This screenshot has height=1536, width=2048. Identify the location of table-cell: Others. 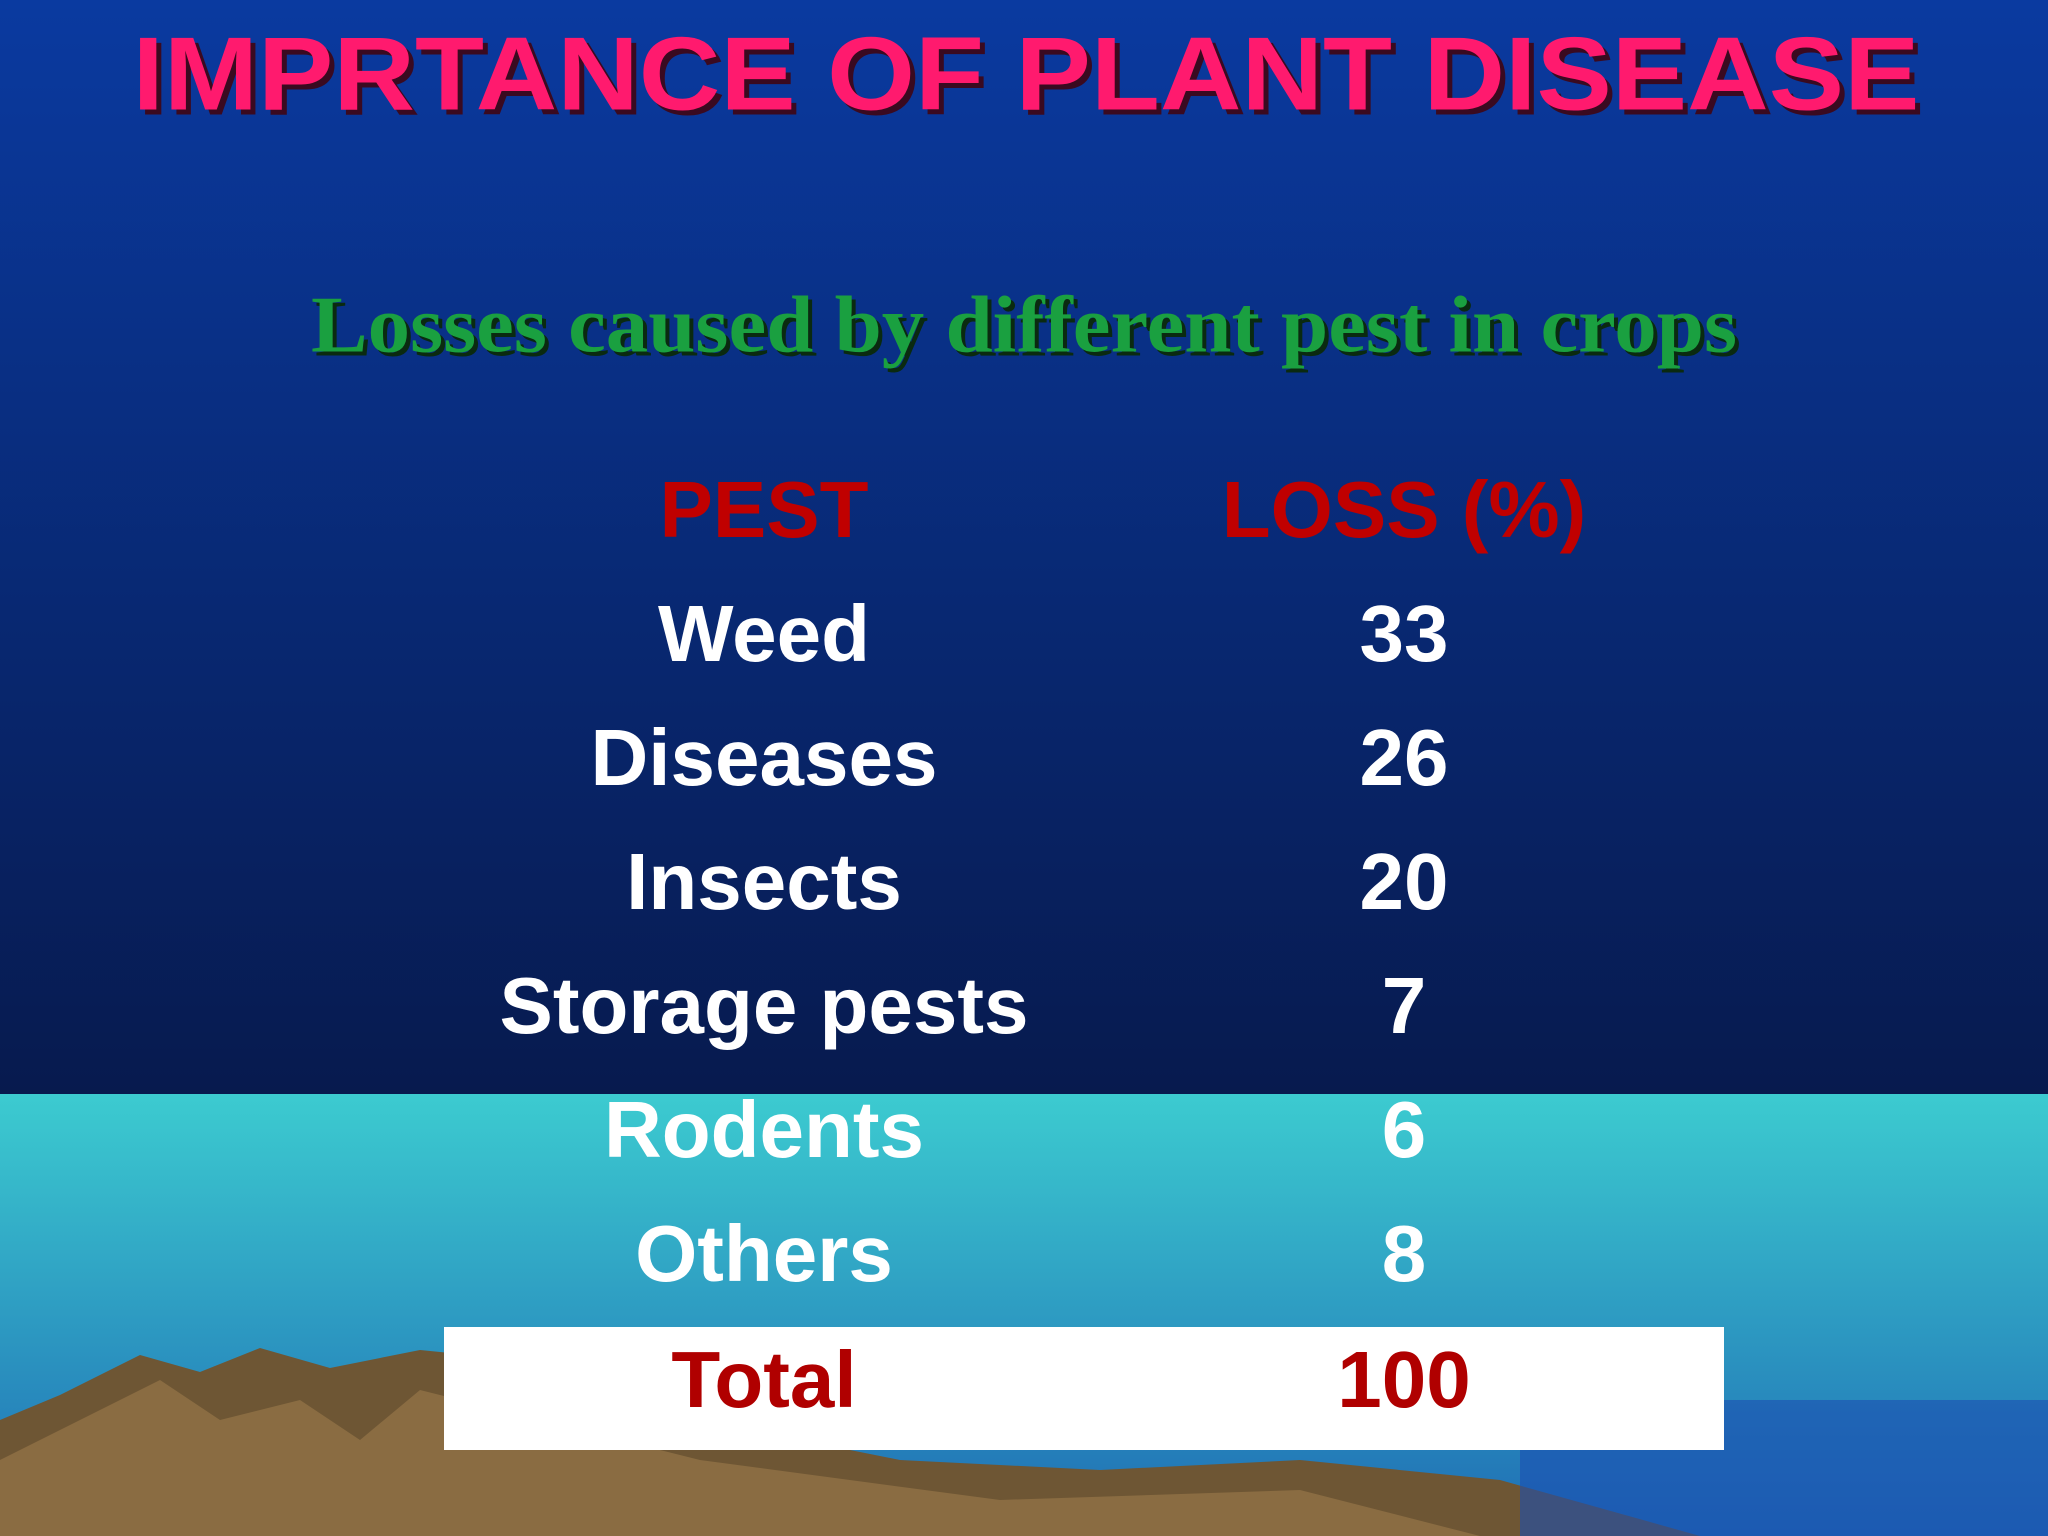
(764, 1253).